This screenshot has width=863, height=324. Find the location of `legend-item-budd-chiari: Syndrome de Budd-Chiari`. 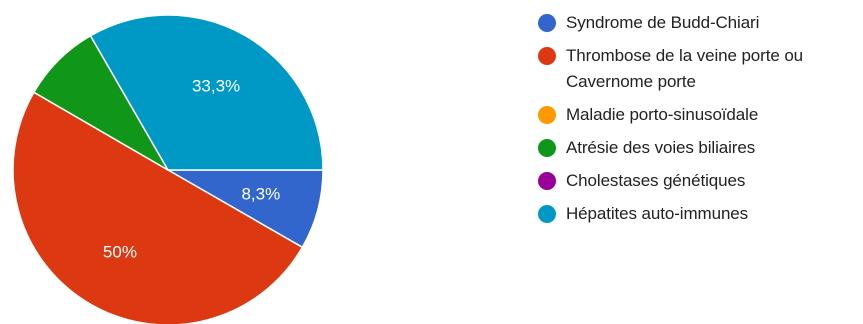

legend-item-budd-chiari: Syndrome de Budd-Chiari is located at coordinates (700, 23).